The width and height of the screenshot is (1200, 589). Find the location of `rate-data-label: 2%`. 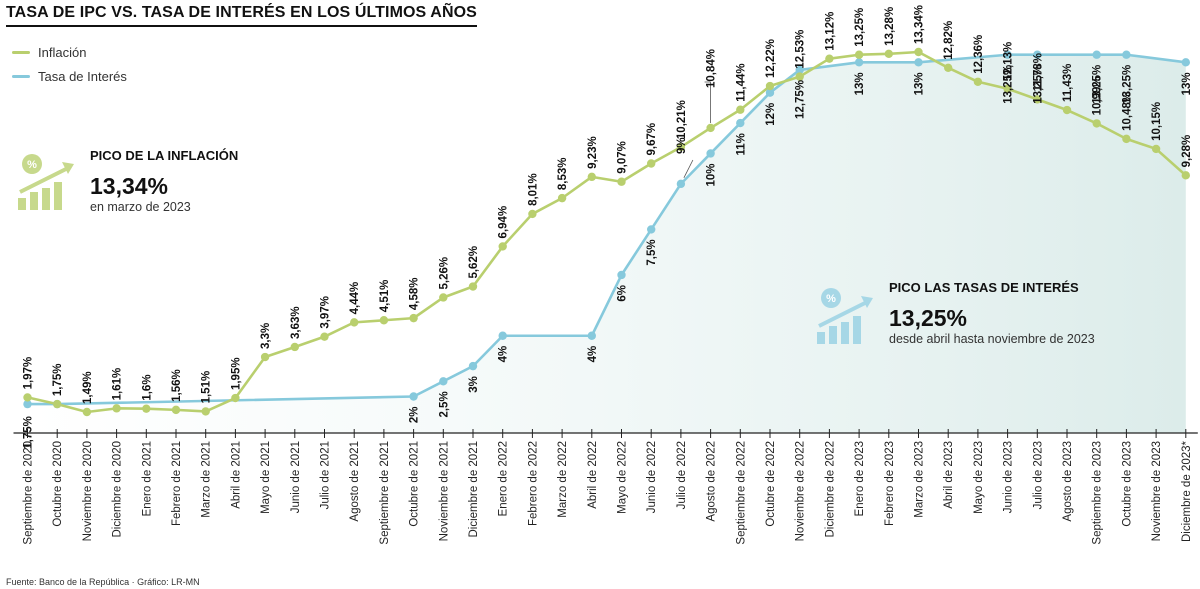

rate-data-label: 2% is located at coordinates (415, 415).